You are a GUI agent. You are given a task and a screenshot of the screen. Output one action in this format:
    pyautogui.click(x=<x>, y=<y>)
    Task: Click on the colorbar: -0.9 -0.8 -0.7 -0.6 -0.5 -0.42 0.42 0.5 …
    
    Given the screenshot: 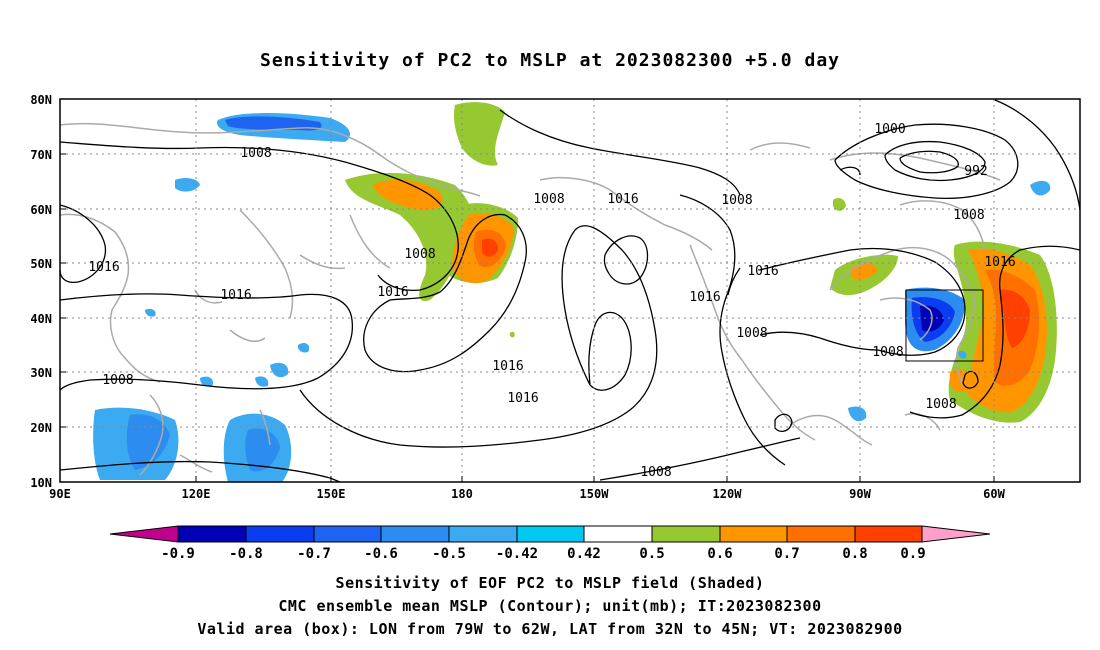 What is the action you would take?
    pyautogui.click(x=550, y=543)
    